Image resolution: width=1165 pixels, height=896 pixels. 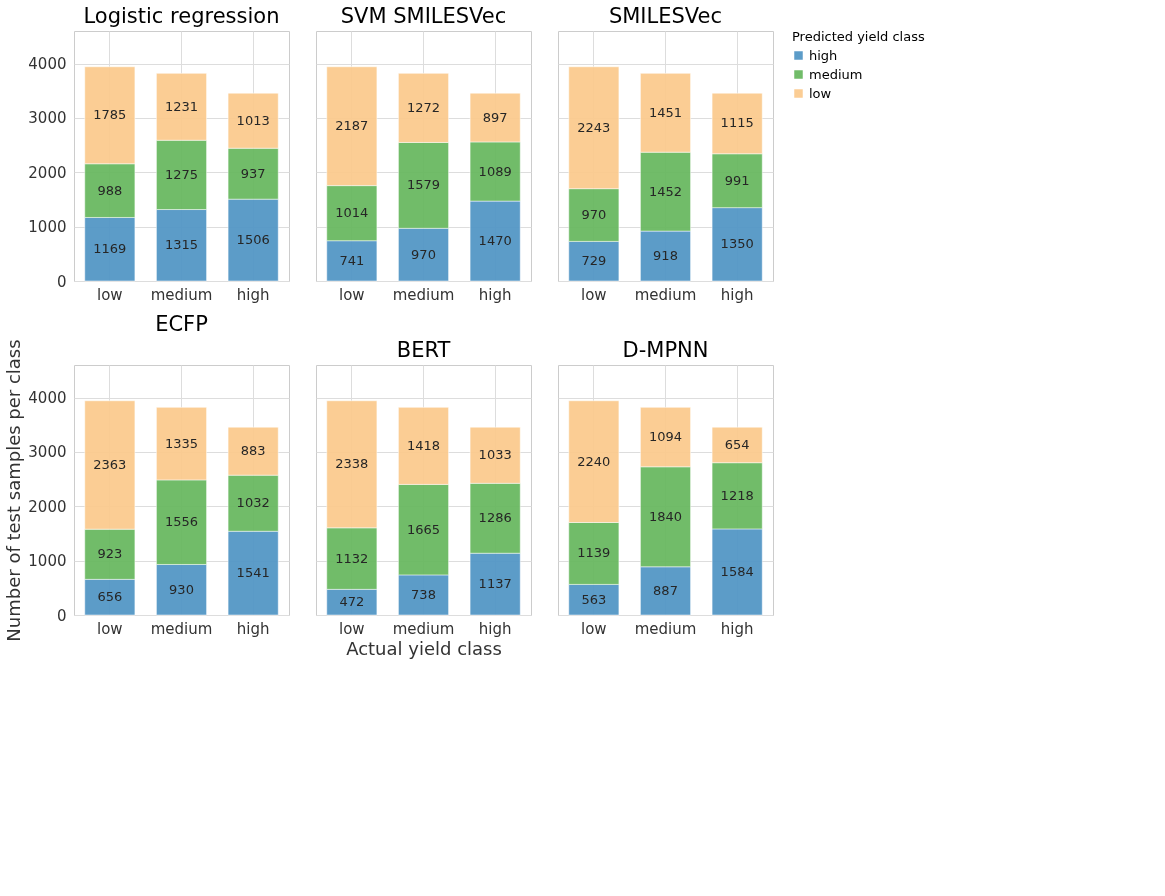 What do you see at coordinates (594, 553) in the screenshot?
I see `data-label: 1139` at bounding box center [594, 553].